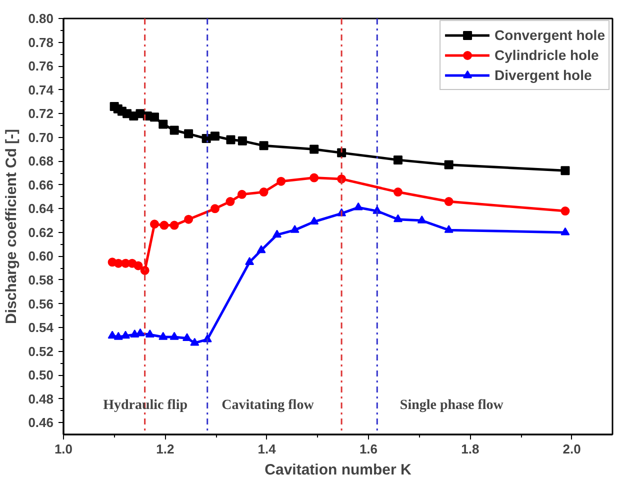  What do you see at coordinates (41, 398) in the screenshot?
I see `y-tick-label: 0.48` at bounding box center [41, 398].